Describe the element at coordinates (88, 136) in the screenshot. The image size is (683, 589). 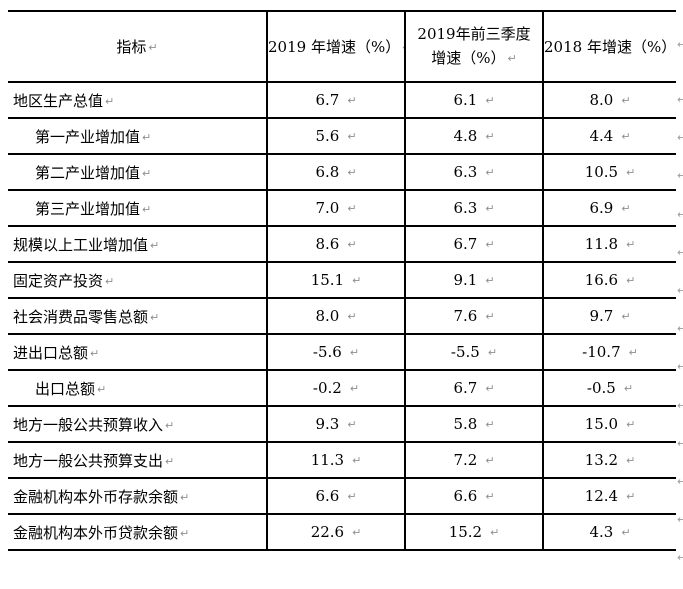
I see `indicator-label: 第一产业增加值` at that location.